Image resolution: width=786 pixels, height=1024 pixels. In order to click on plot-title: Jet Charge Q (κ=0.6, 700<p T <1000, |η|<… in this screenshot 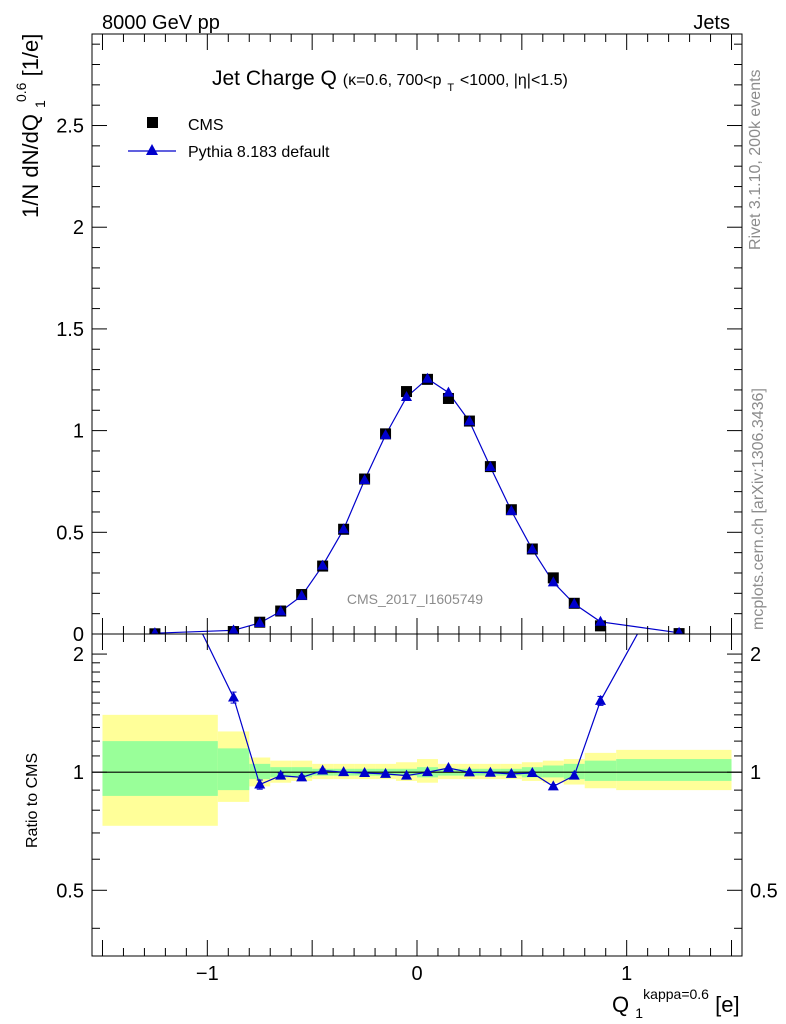, I will do `click(390, 81)`.